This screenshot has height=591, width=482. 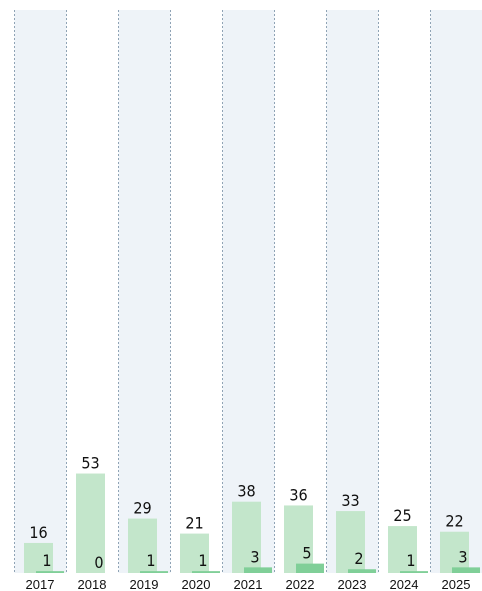 I want to click on data-label: 33, so click(x=350, y=500).